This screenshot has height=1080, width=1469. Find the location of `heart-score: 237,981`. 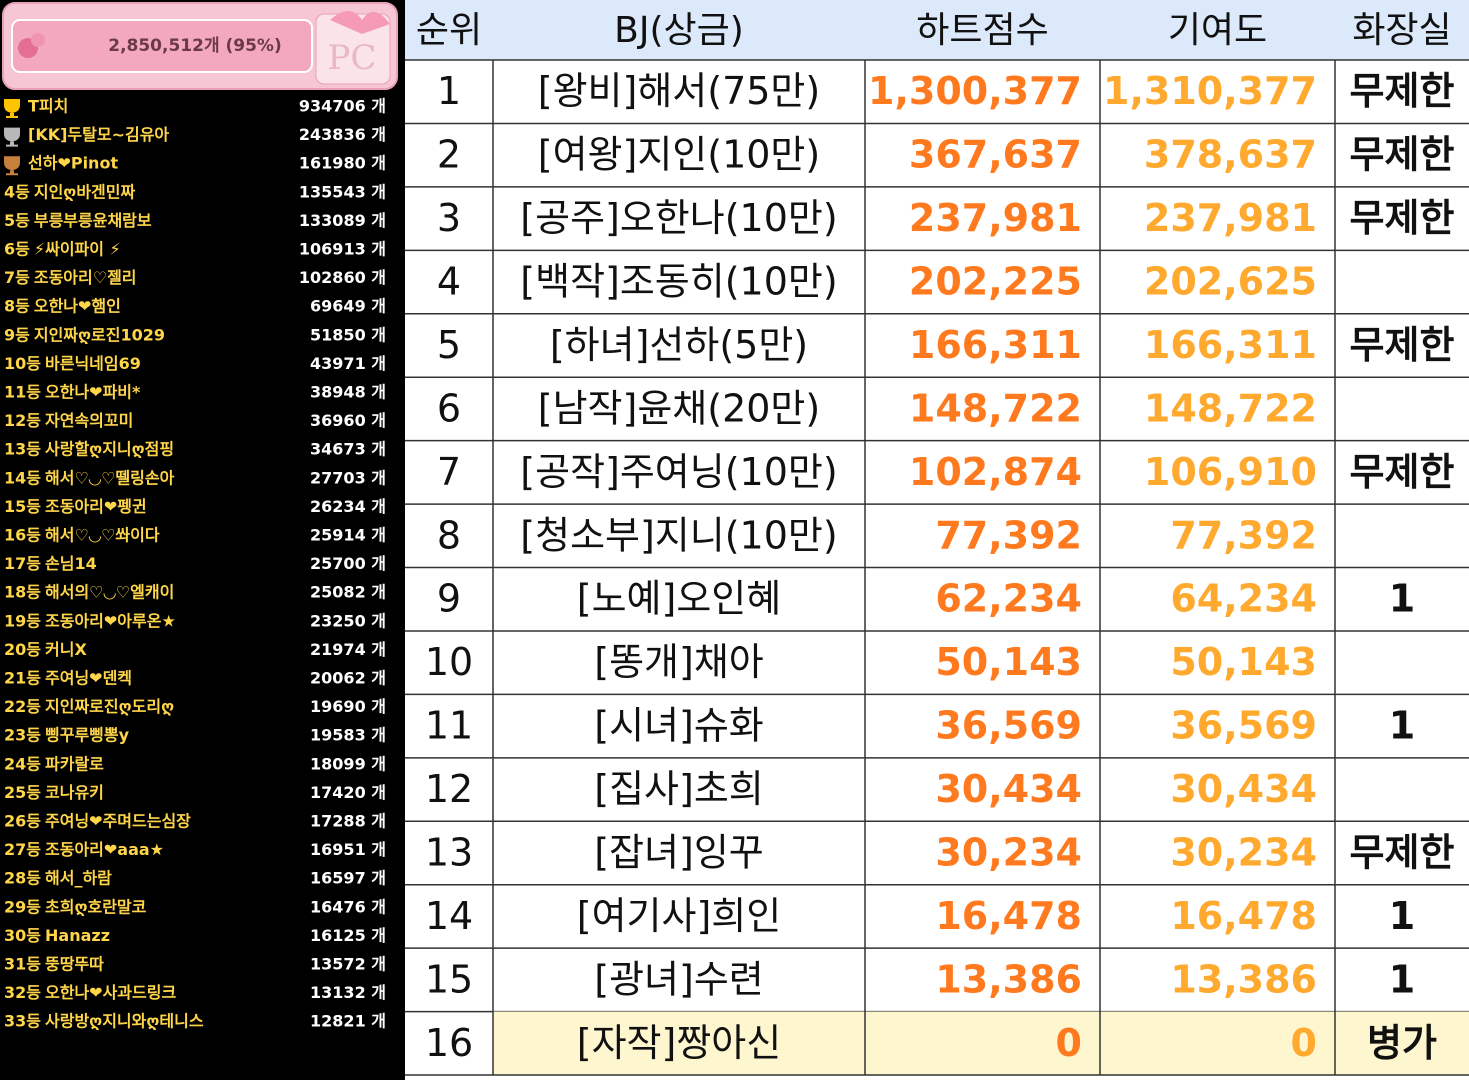

heart-score: 237,981 is located at coordinates (995, 218).